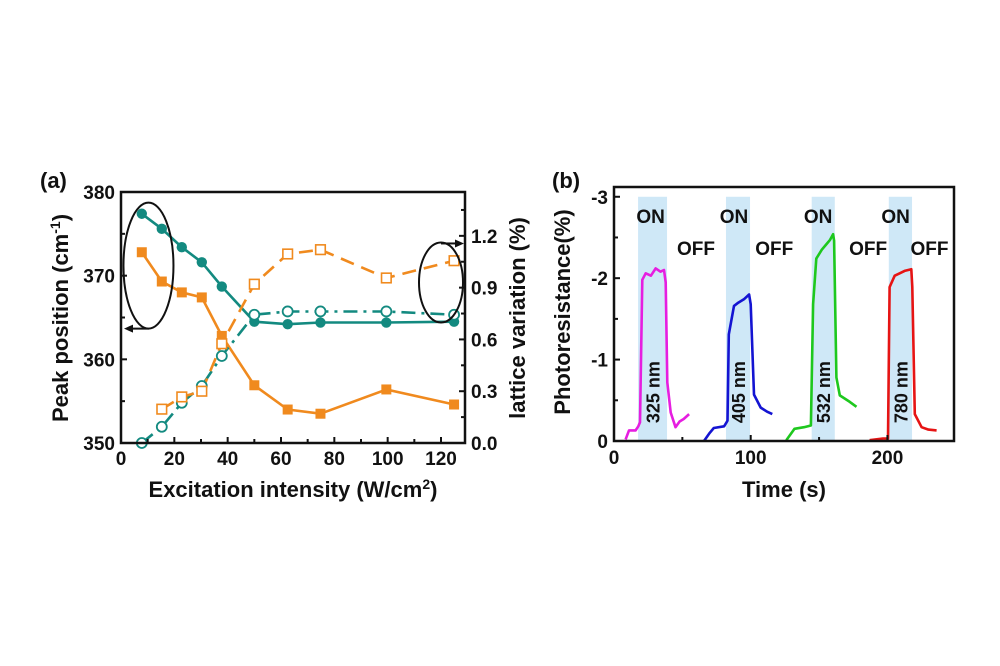  Describe the element at coordinates (784, 489) in the screenshot. I see `panel-b-xlabel: Time (s)` at that location.